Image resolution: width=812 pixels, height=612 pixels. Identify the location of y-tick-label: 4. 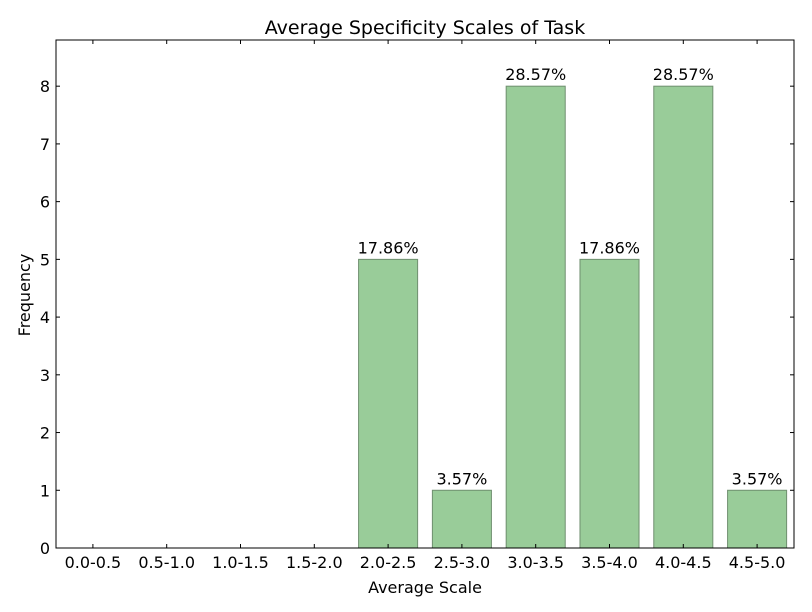
(45, 317).